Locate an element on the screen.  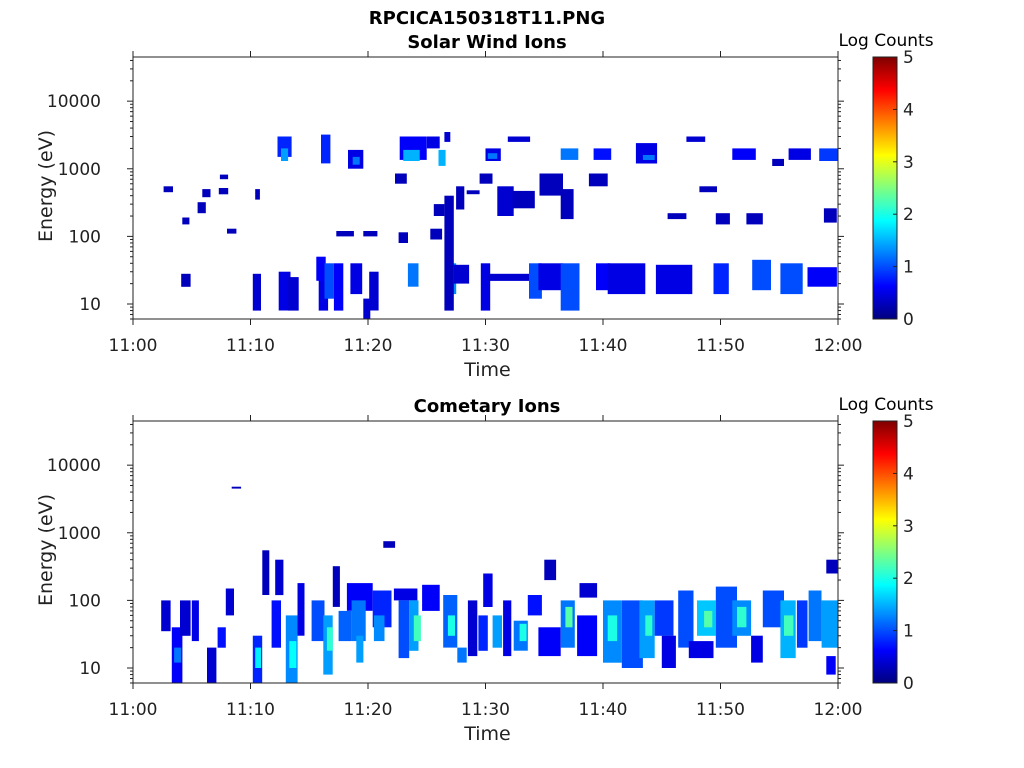
panel-title: Solar Wind Ions is located at coordinates (487, 42).